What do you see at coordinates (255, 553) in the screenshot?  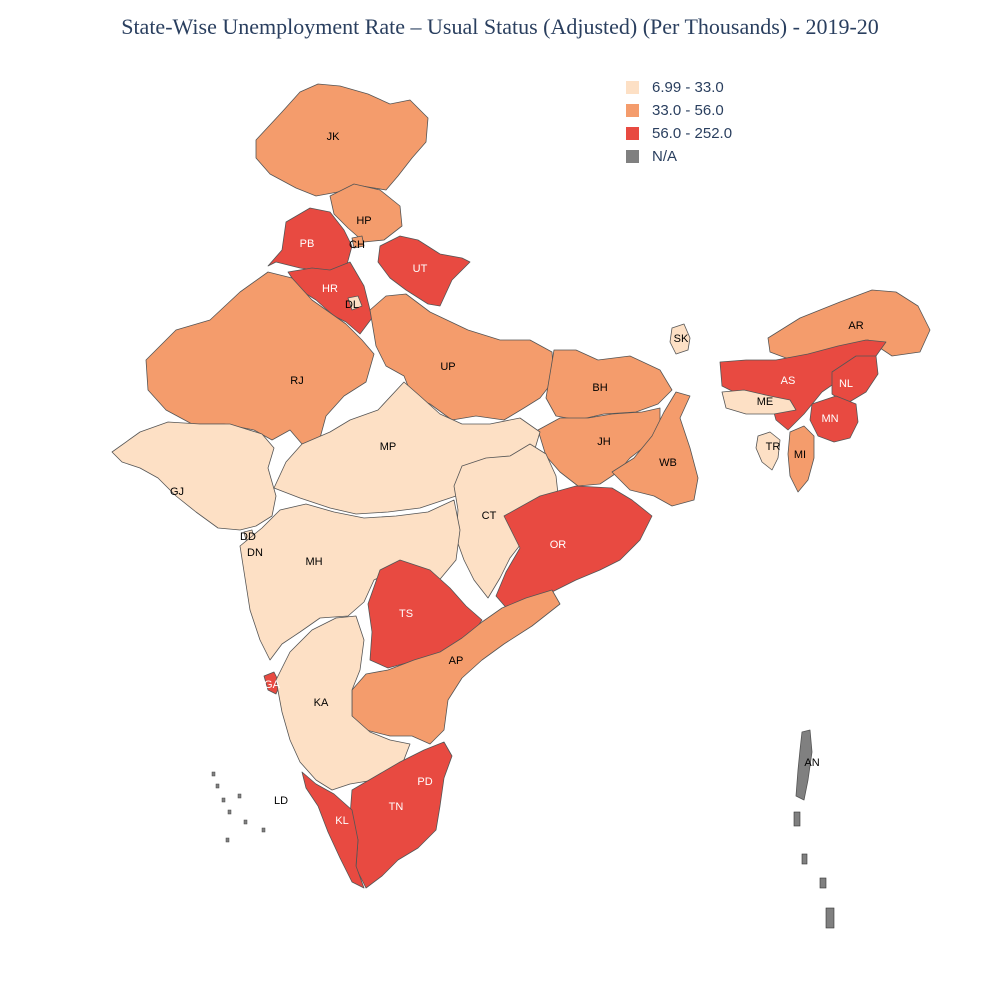 I see `region-label-dn: DN` at bounding box center [255, 553].